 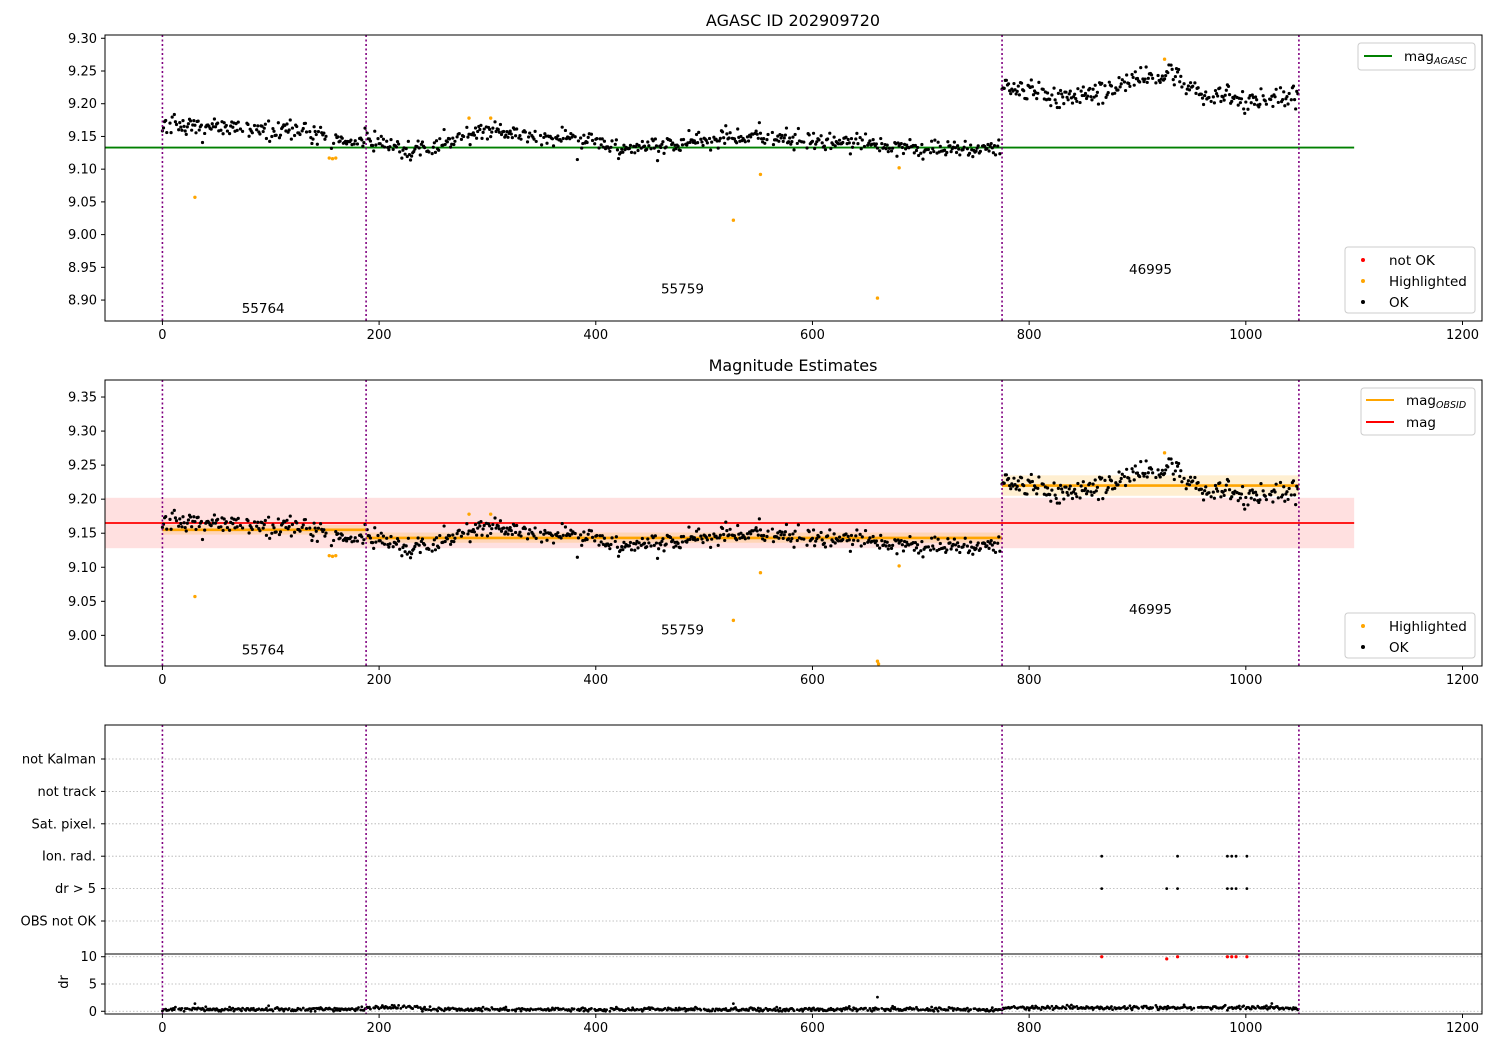 What do you see at coordinates (1412, 261) in the screenshot?
I see `legend-label: not OK` at bounding box center [1412, 261].